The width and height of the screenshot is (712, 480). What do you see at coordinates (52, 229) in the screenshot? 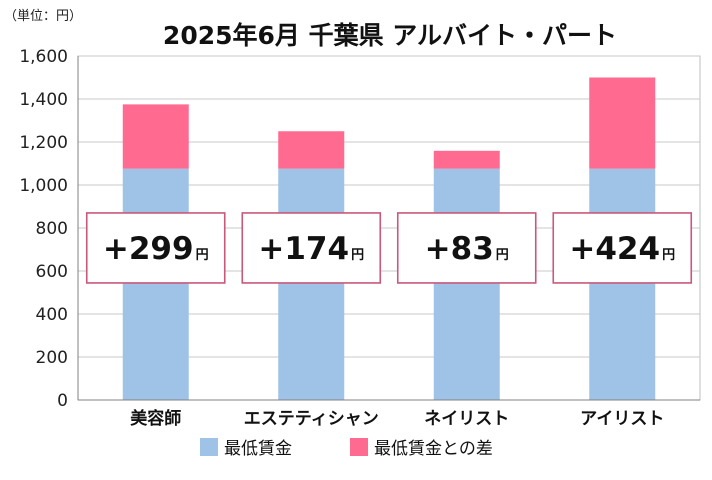
I see `y-tick-label: 800` at bounding box center [52, 229].